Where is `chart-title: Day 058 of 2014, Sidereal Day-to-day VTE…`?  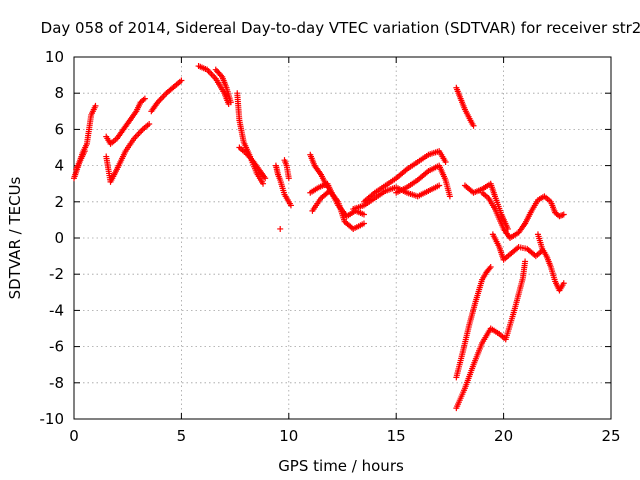 chart-title: Day 058 of 2014, Sidereal Day-to-day VTE… is located at coordinates (340, 28).